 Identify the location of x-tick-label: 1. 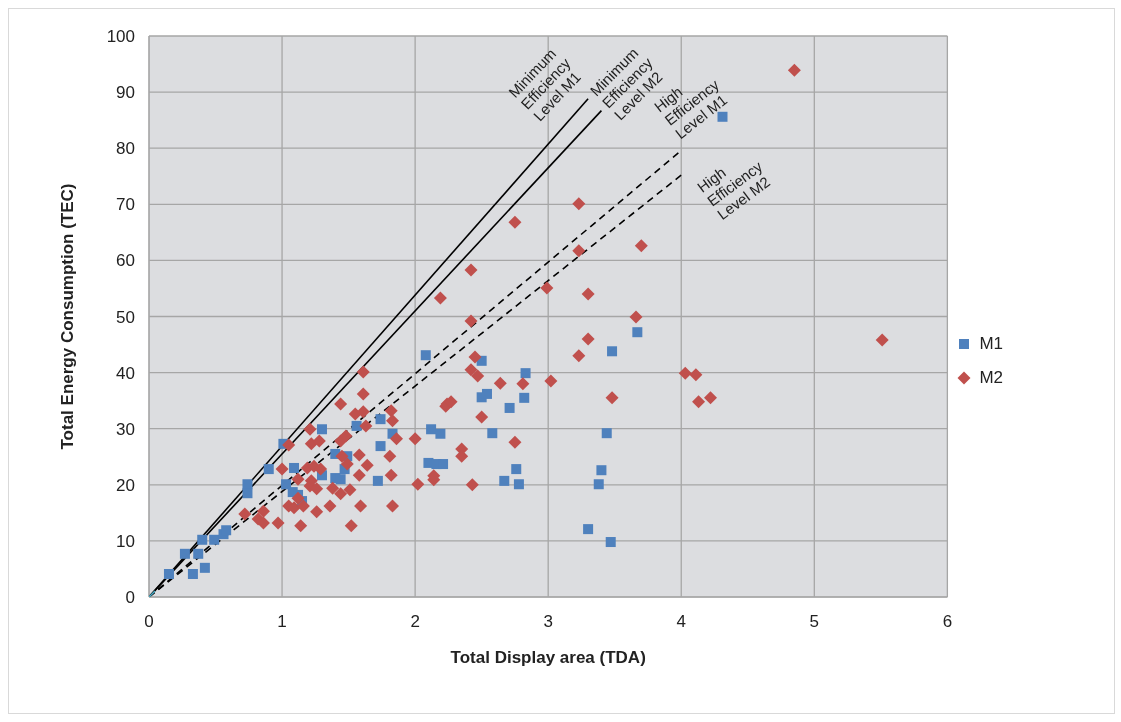
(282, 622).